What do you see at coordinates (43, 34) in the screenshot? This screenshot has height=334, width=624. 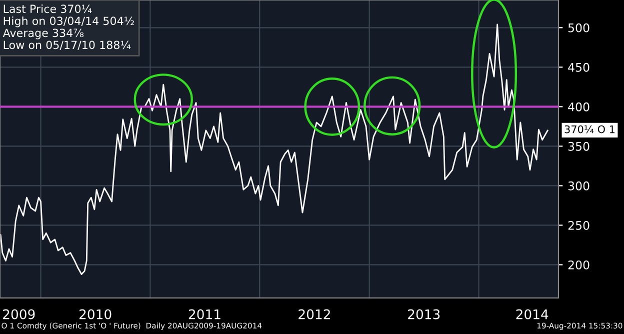 I see `annotation: Average 334⅞` at bounding box center [43, 34].